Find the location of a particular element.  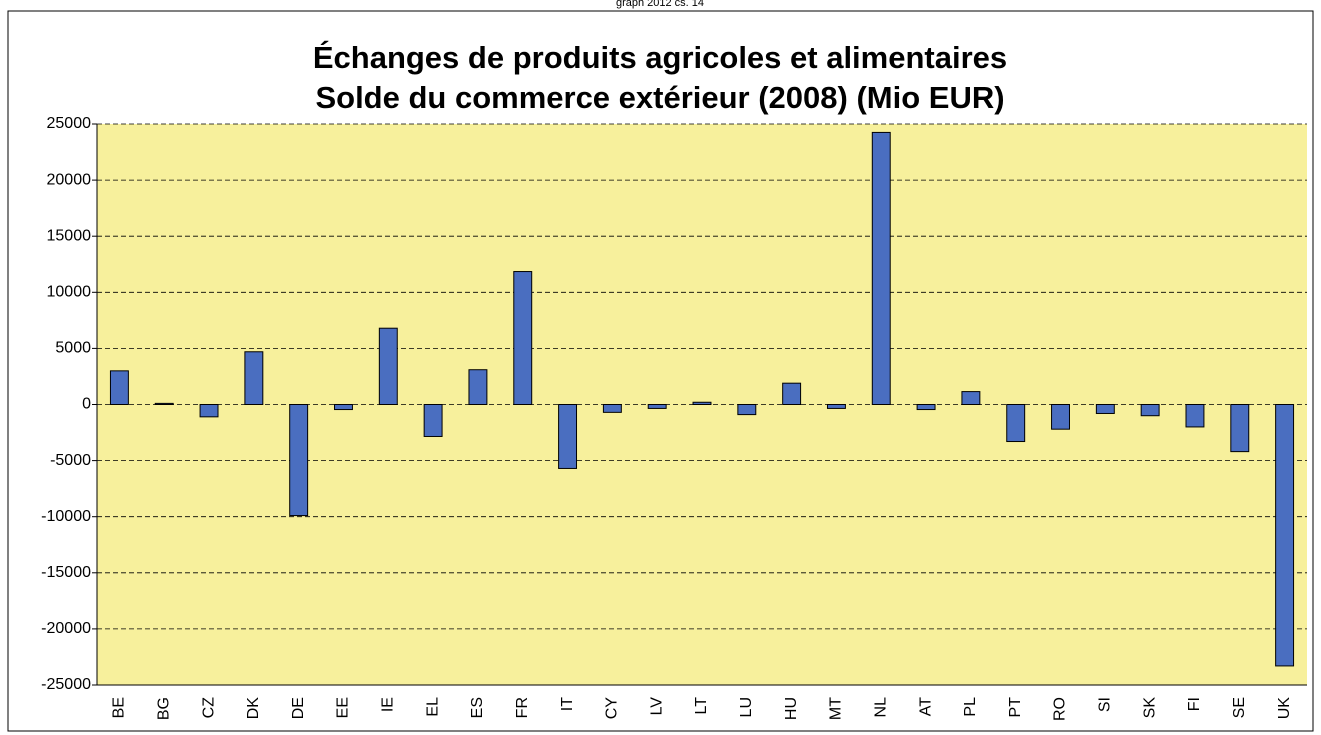

y-tick-label: 10000 is located at coordinates (69, 292).